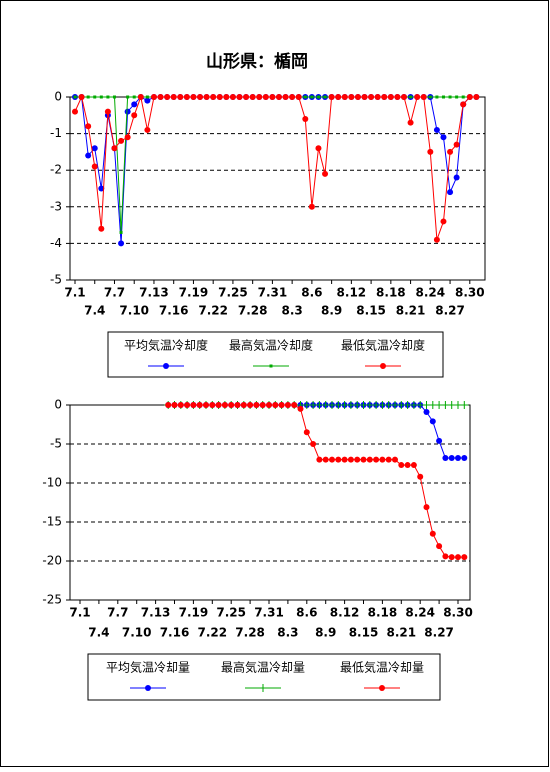 The image size is (550, 772). What do you see at coordinates (391, 293) in the screenshot?
I see `x-tick-label: 8.18` at bounding box center [391, 293].